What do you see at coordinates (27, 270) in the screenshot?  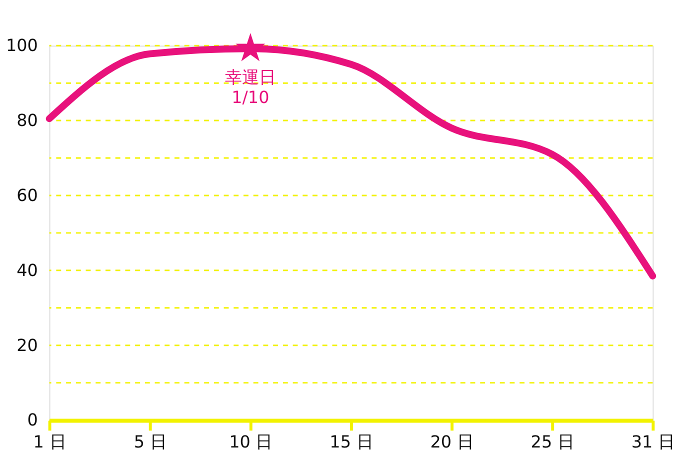 I see `y-tick-label: 40` at bounding box center [27, 270].